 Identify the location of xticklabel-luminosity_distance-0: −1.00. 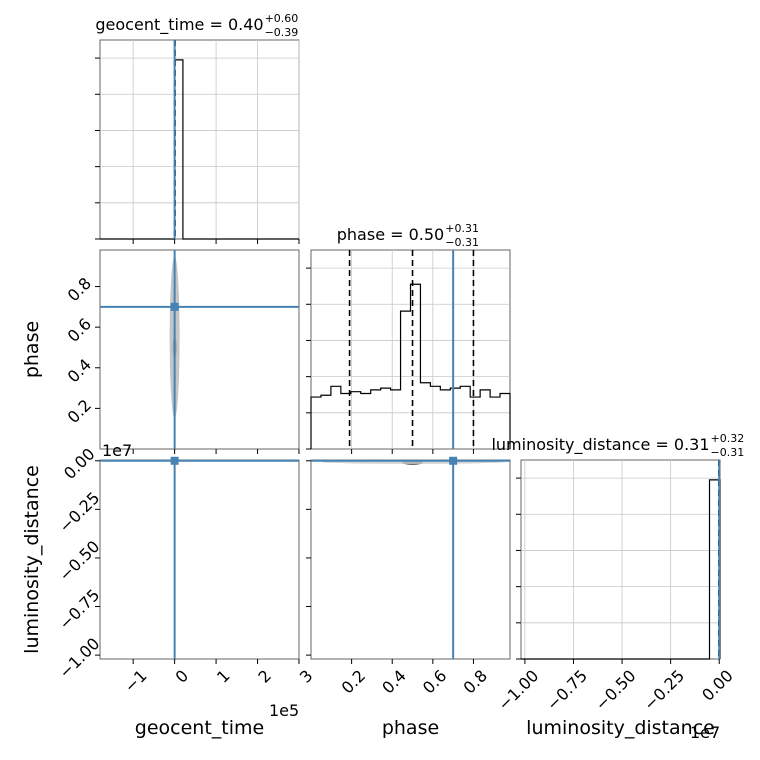
(518, 690).